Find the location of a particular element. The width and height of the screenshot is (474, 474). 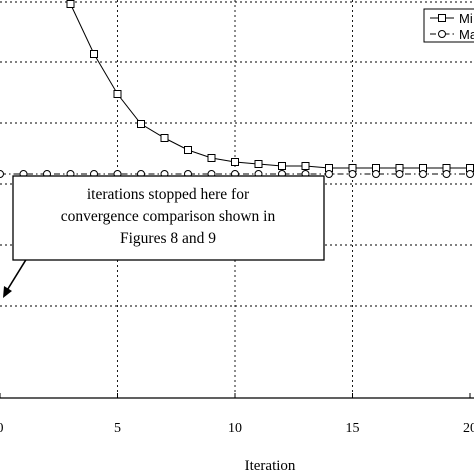

annotation-line-3: Figures 8 and 9 is located at coordinates (168, 238).